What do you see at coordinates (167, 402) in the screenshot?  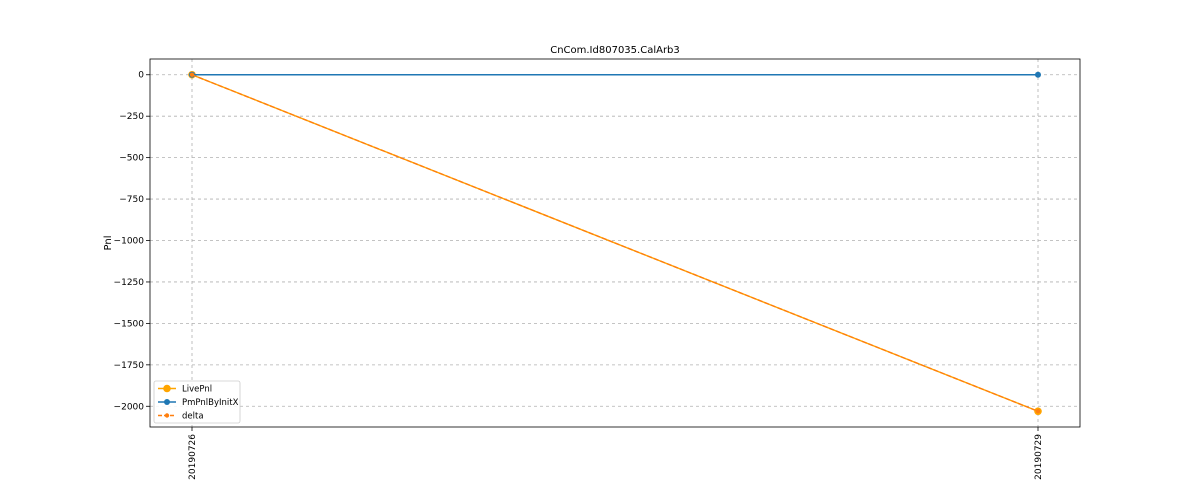 I see `legend-marker-PmPnlByInitX` at bounding box center [167, 402].